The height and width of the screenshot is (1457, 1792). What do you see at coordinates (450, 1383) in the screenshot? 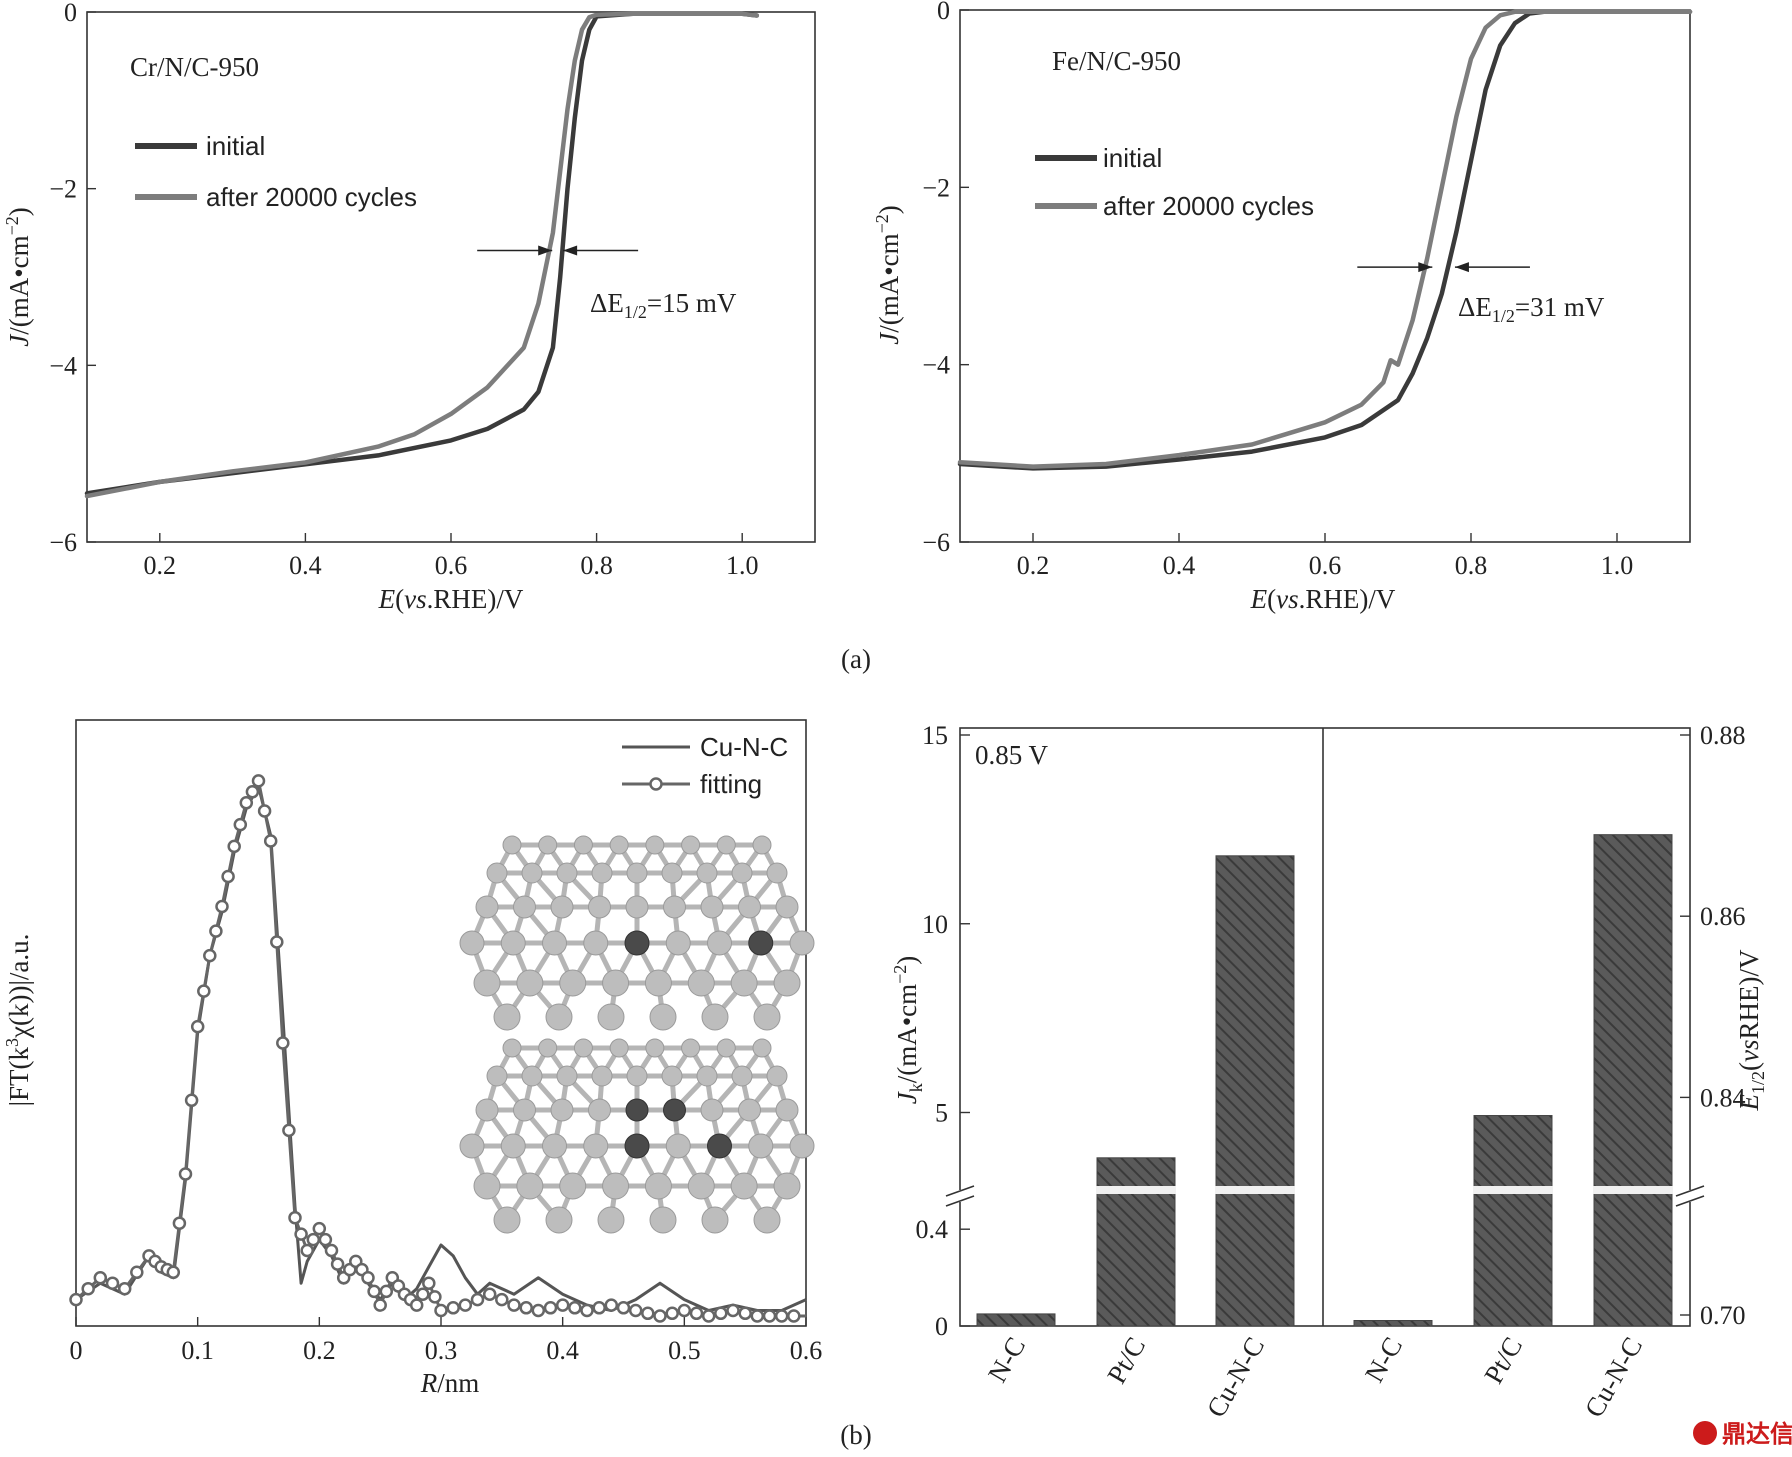
I see `x-axis-label: R/nm` at bounding box center [450, 1383].